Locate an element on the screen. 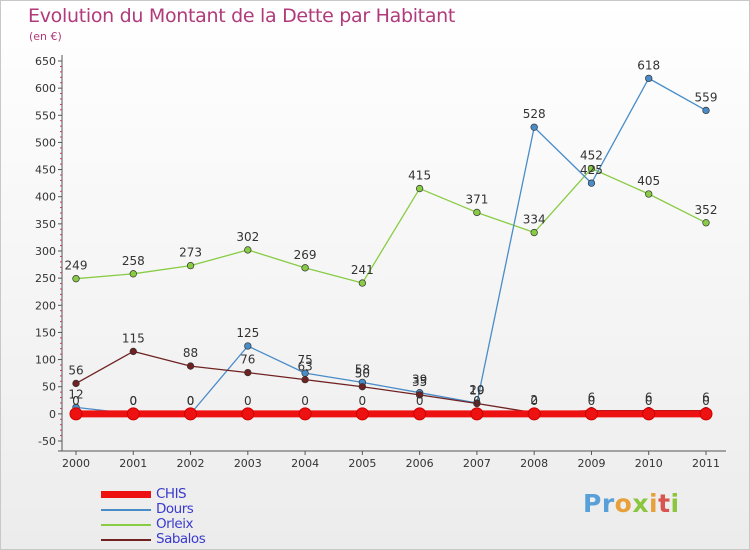 The height and width of the screenshot is (550, 750). data-label-dours: 12 is located at coordinates (75, 394).